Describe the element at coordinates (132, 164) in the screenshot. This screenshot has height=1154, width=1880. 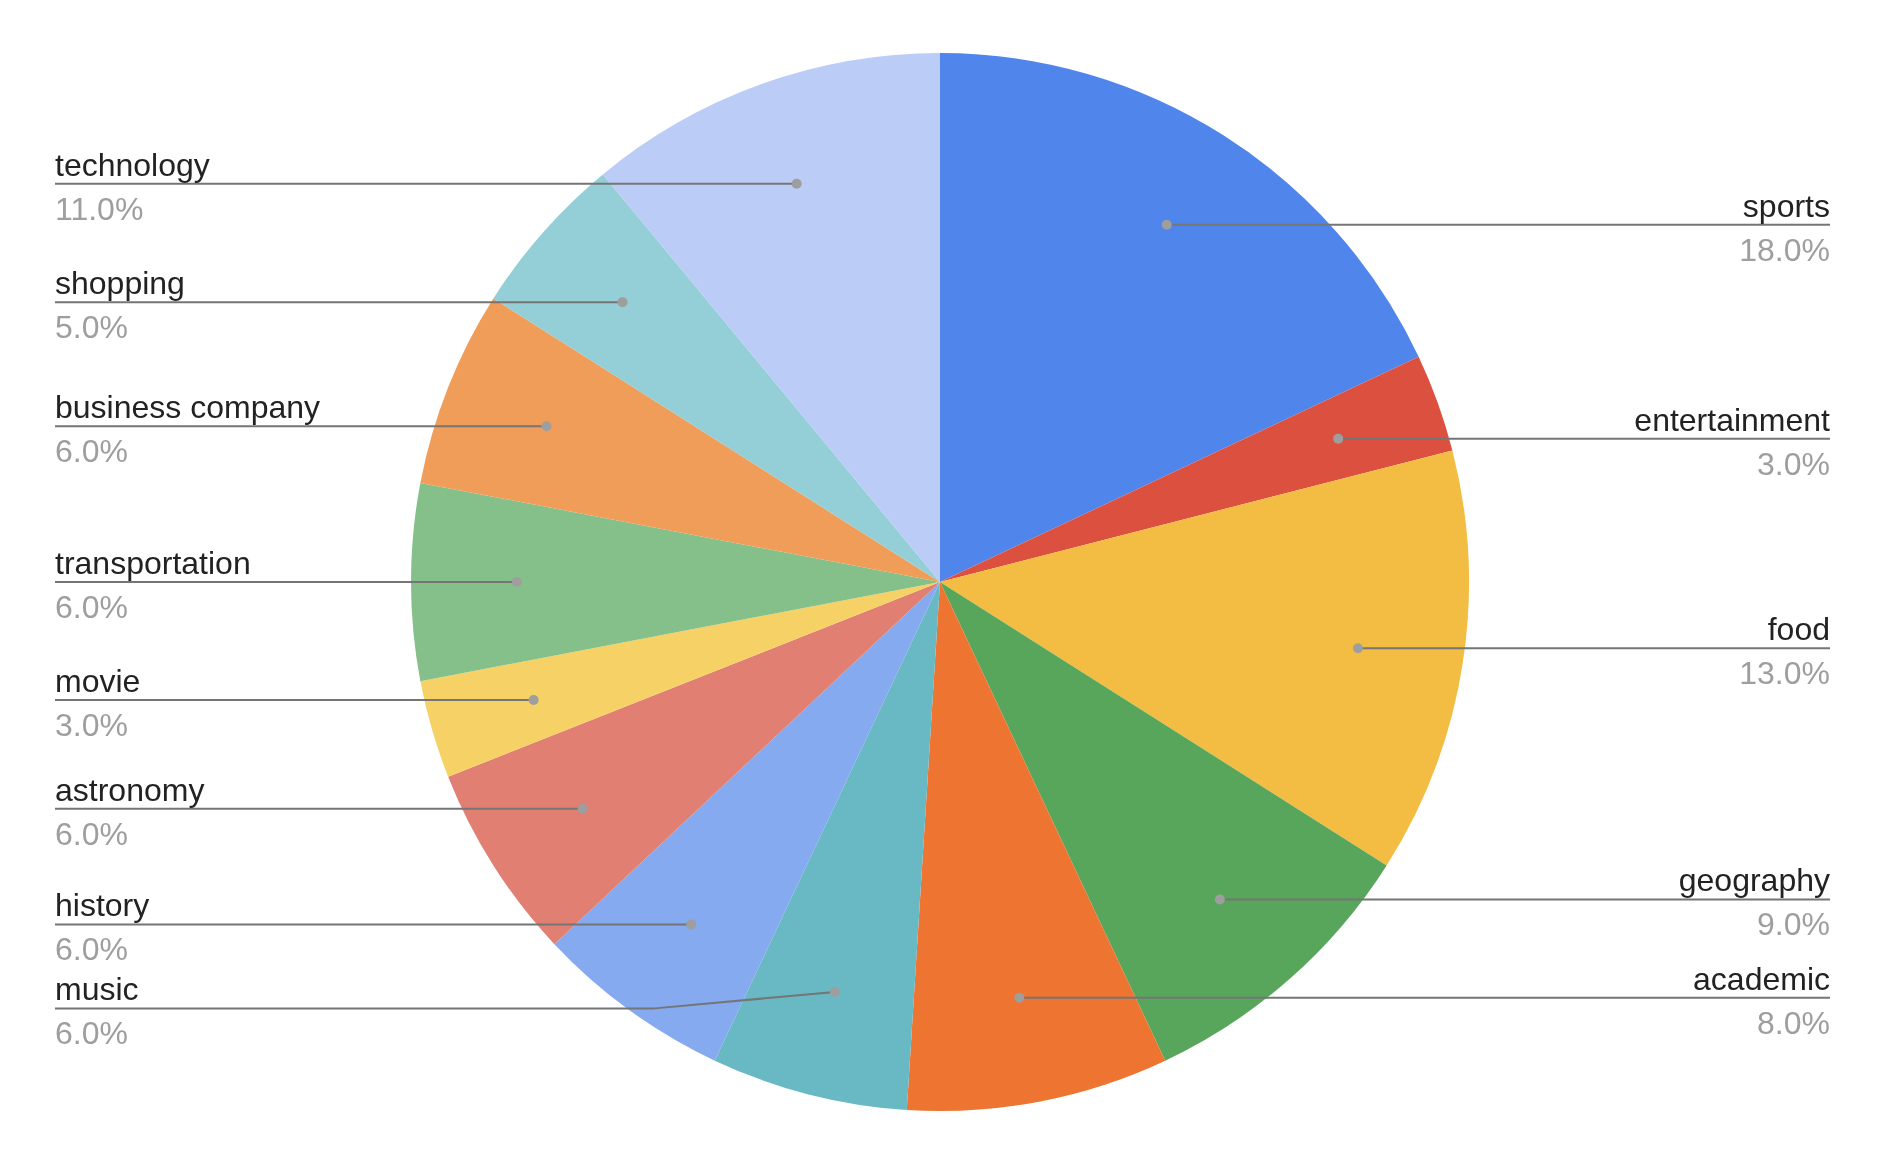
I see `slice-label: technology` at that location.